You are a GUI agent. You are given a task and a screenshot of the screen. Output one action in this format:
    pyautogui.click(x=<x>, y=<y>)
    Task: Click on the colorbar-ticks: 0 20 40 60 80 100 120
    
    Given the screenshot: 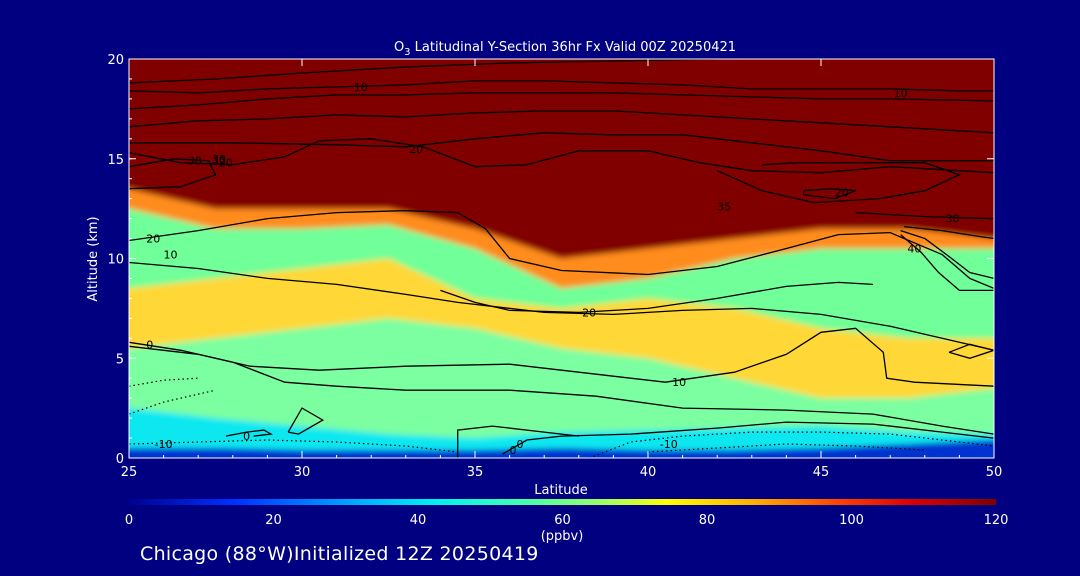 What is the action you would take?
    pyautogui.click(x=567, y=520)
    